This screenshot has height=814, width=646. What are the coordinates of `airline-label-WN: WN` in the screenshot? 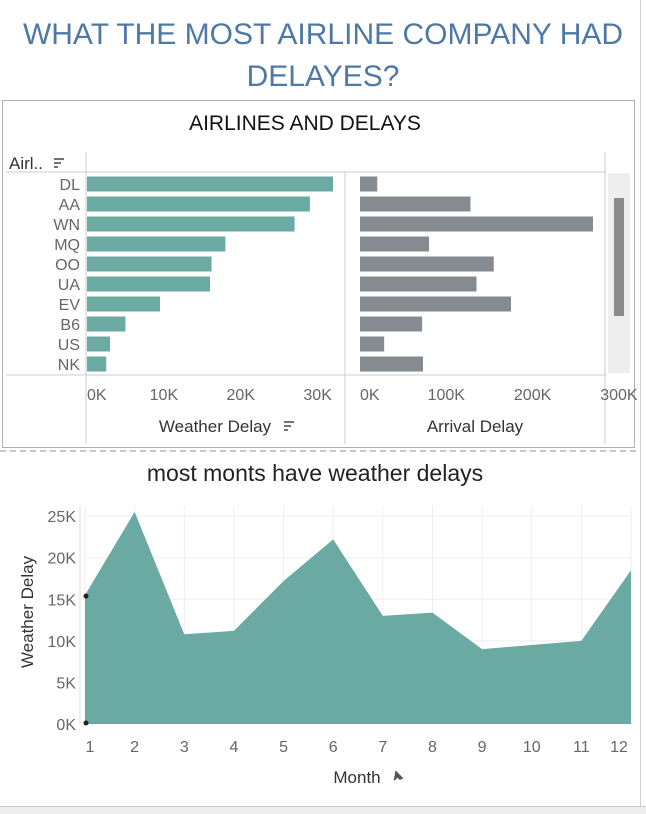 It's located at (66, 225).